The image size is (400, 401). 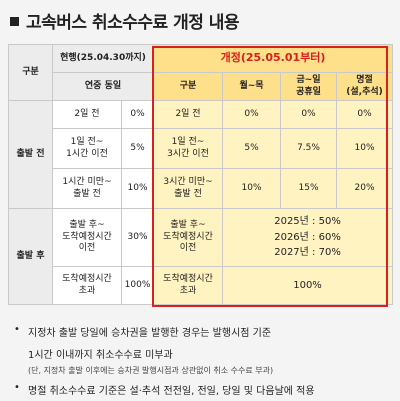 I want to click on fee-fri-sun: 15%, so click(x=309, y=188).